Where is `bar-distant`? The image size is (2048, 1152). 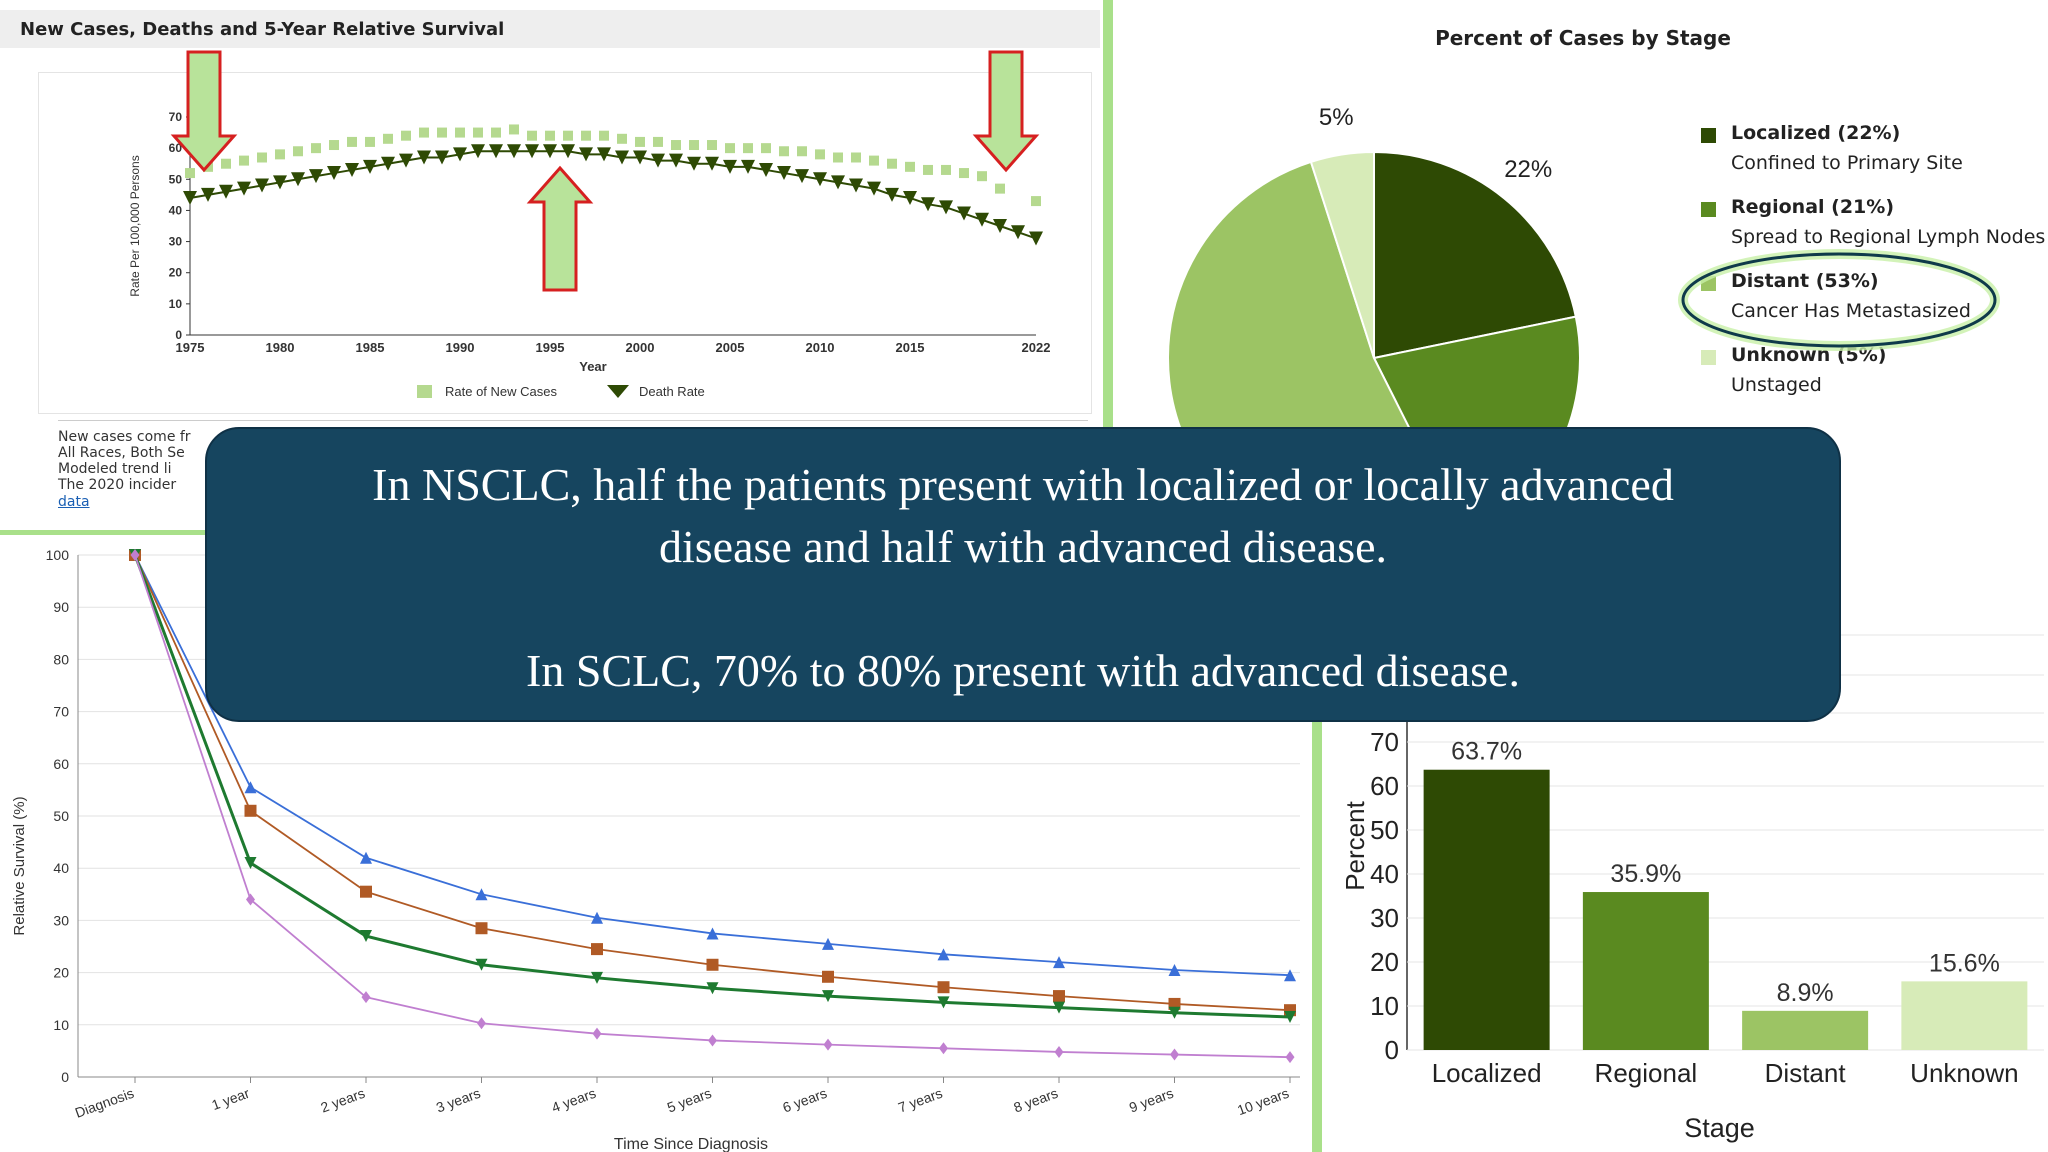 bar-distant is located at coordinates (1805, 1030).